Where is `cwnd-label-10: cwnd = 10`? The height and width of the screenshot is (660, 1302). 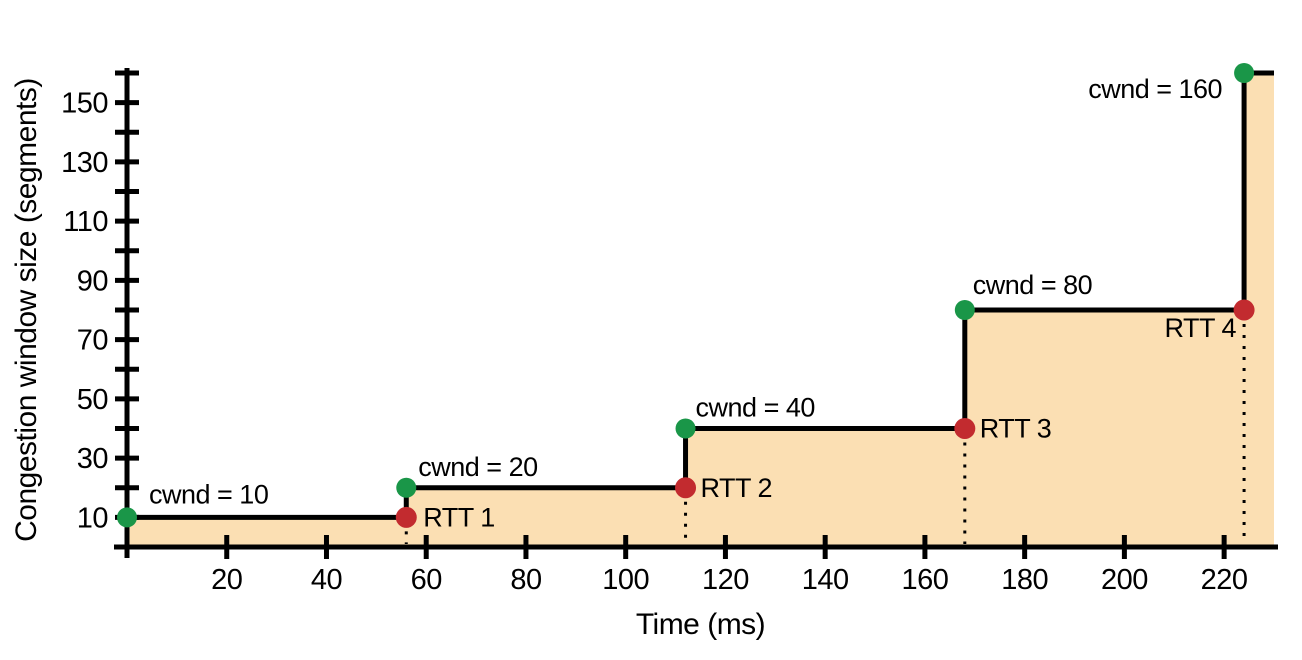 cwnd-label-10: cwnd = 10 is located at coordinates (208, 494).